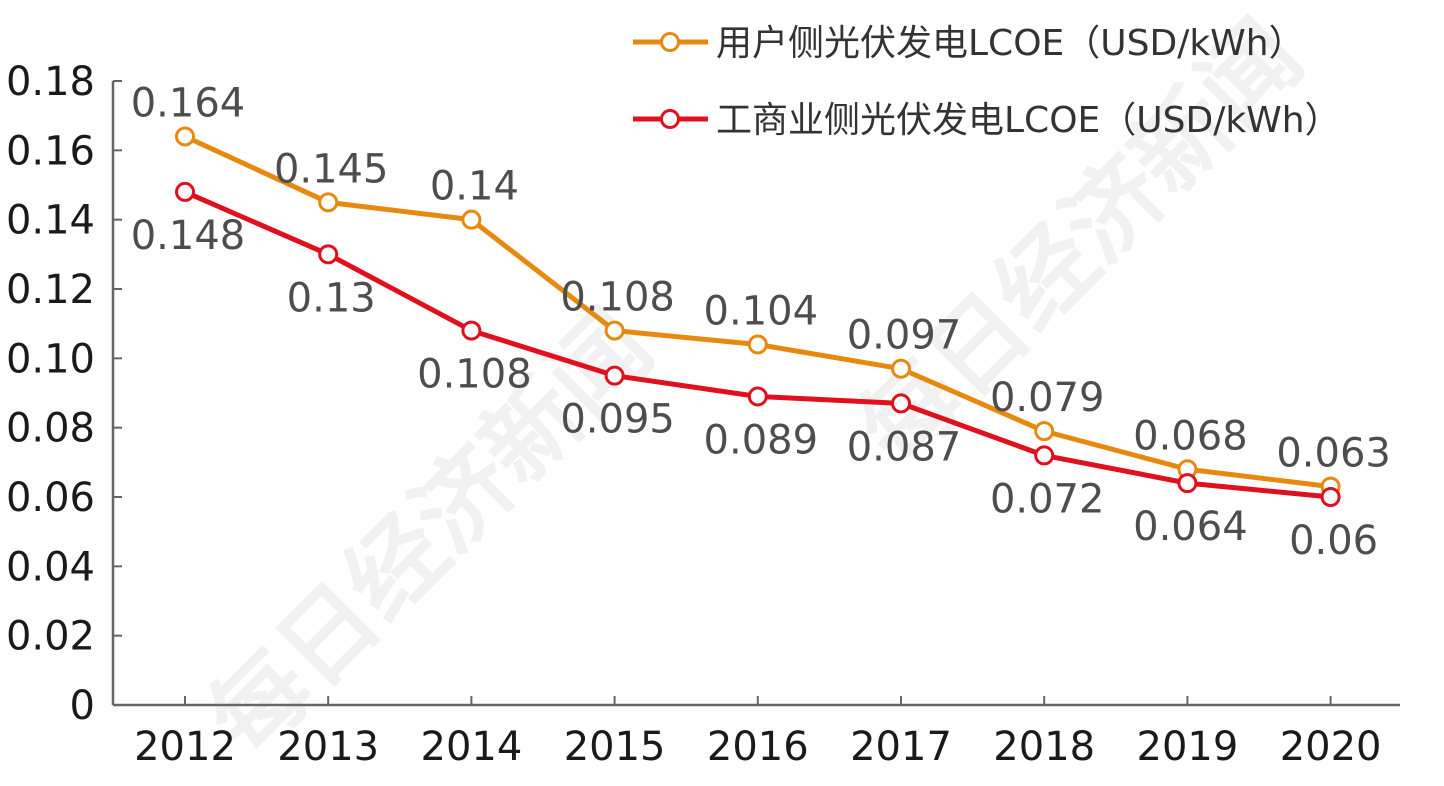 The width and height of the screenshot is (1444, 786). I want to click on series-2-data-label: 0.089, so click(761, 440).